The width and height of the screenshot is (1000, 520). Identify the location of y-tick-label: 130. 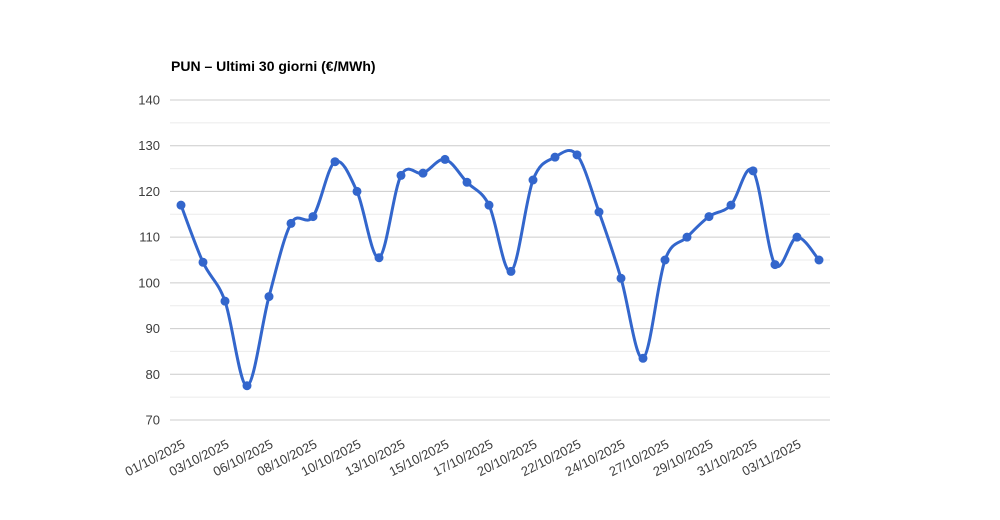
(149, 145).